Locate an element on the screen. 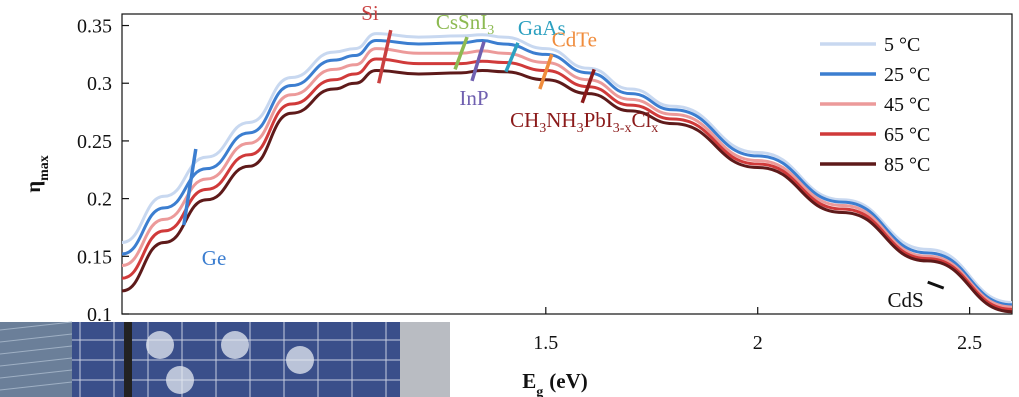 Image resolution: width=1019 pixels, height=397 pixels. x-tick-label: 2 is located at coordinates (758, 343).